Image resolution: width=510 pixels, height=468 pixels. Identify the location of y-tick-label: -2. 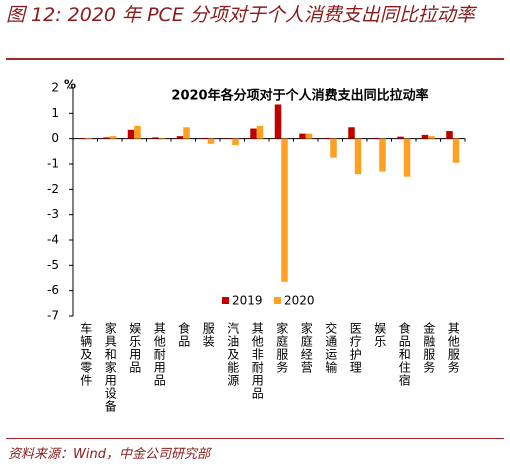
(53, 189).